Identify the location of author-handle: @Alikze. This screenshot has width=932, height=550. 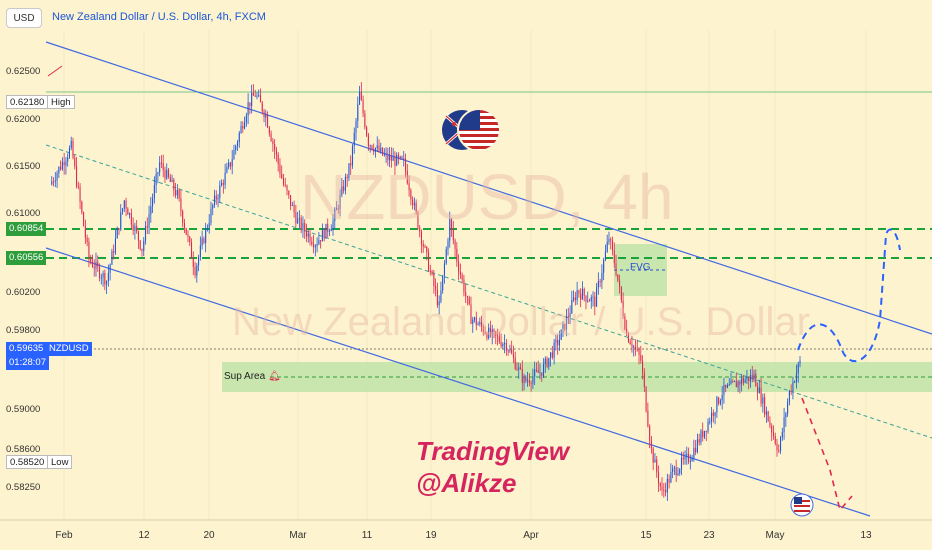
(466, 483).